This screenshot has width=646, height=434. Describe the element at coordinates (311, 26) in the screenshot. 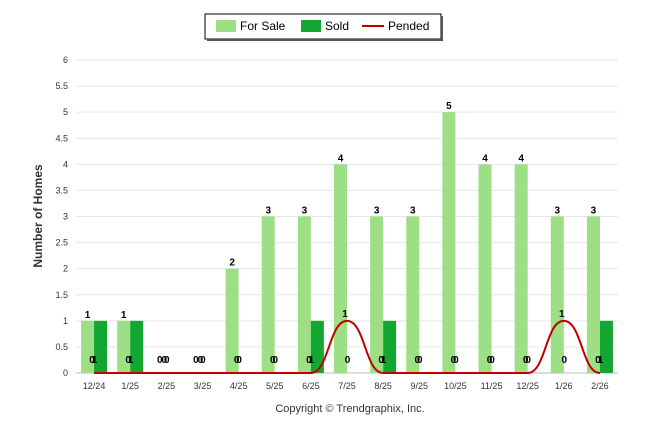

I see `legend-swatch-sold` at that location.